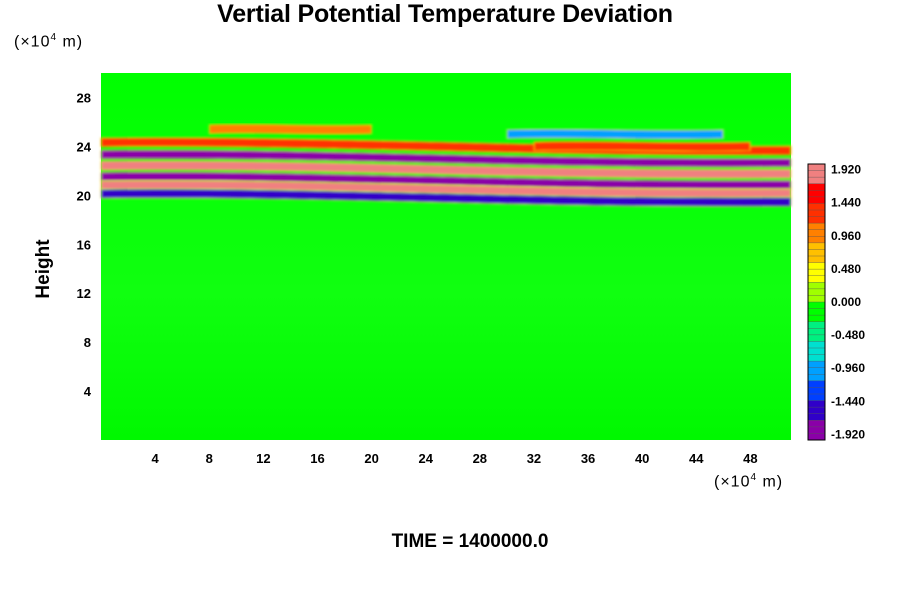  Describe the element at coordinates (84, 244) in the screenshot. I see `y-tick-label: 16` at that location.